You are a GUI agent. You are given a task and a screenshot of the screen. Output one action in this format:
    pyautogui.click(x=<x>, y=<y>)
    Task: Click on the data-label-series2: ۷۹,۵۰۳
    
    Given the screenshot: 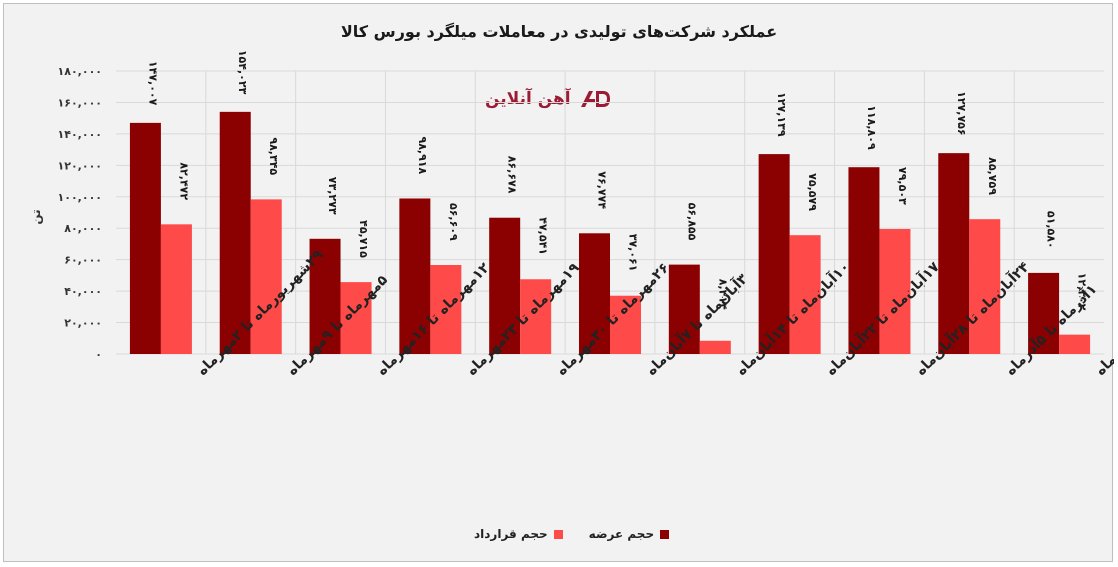 What is the action you would take?
    pyautogui.click(x=902, y=186)
    